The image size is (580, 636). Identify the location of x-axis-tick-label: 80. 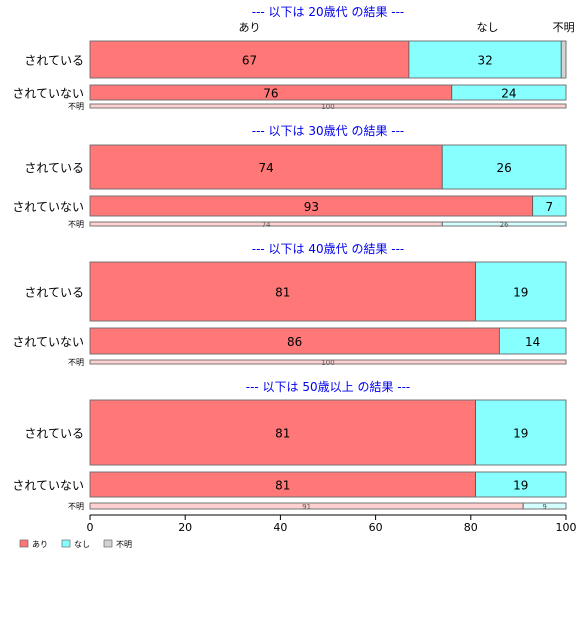
(471, 527).